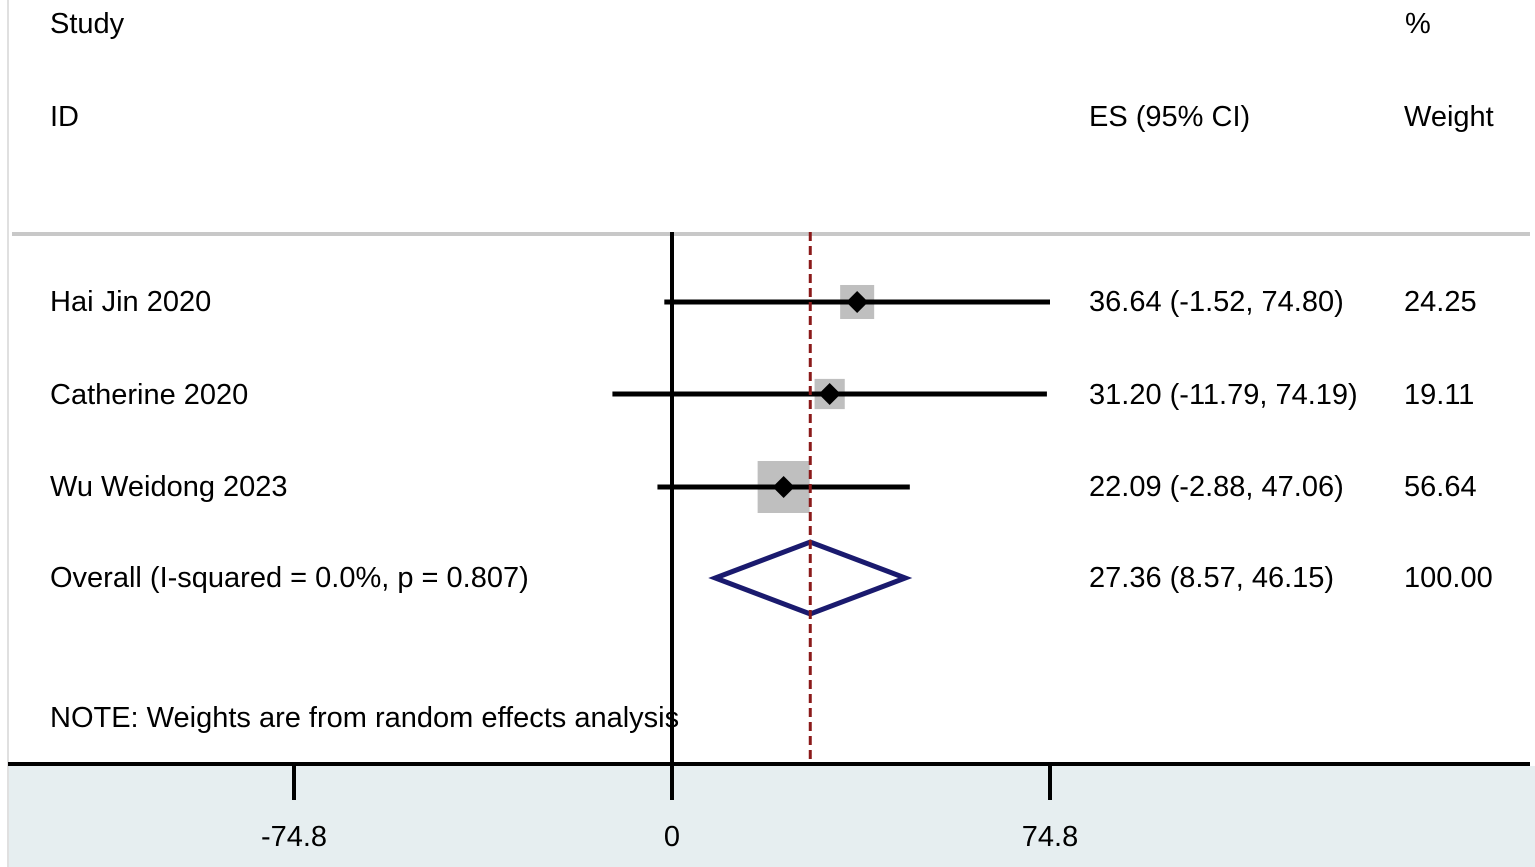 Image resolution: width=1535 pixels, height=867 pixels. Describe the element at coordinates (1212, 578) in the screenshot. I see `overall-es: 27.36 (8.57, 46.15)` at that location.